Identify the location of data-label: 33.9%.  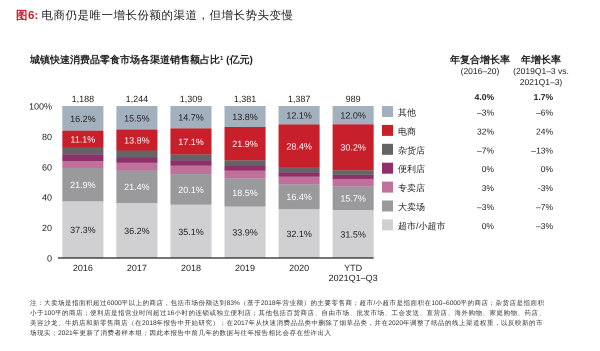
(245, 233).